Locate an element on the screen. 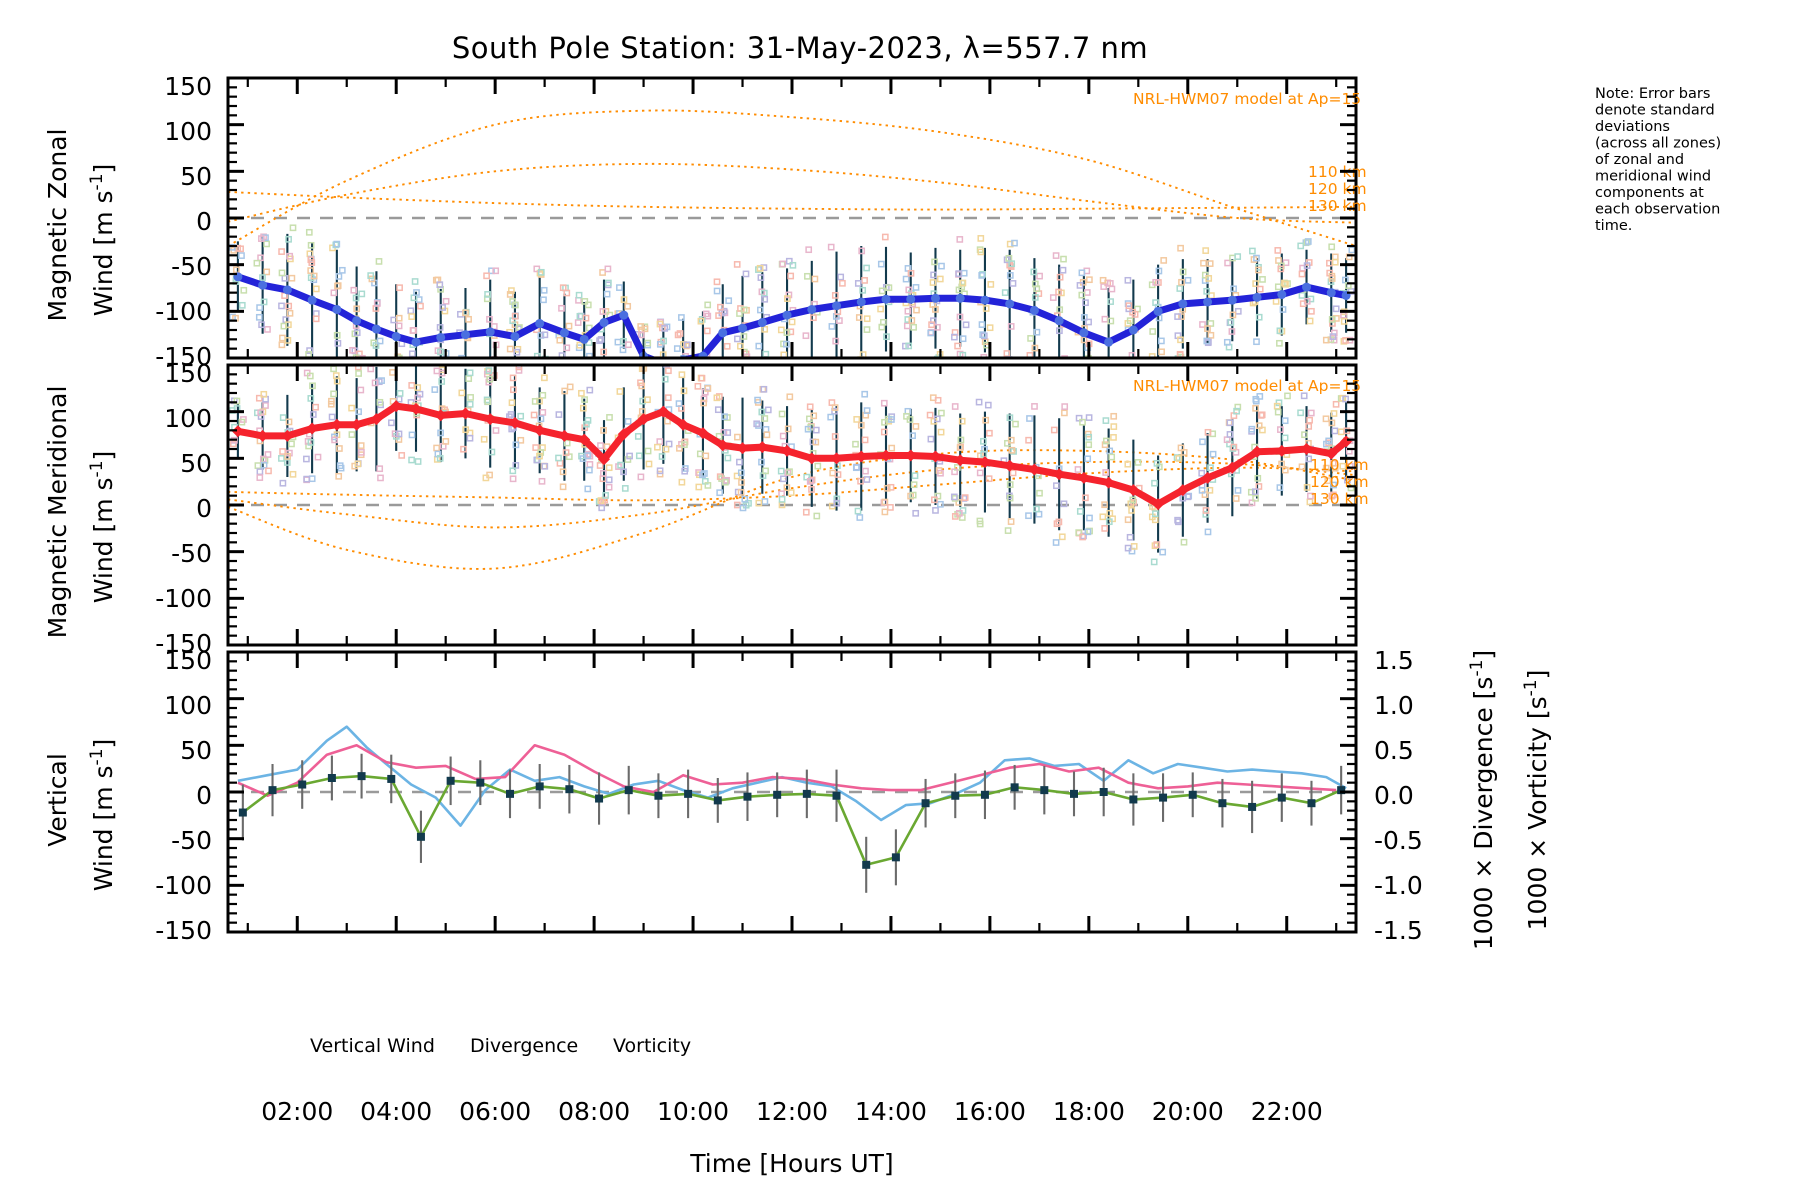  zonal-ylabel: Magnetic Zonal Wind [m s-1] is located at coordinates (80, 225).